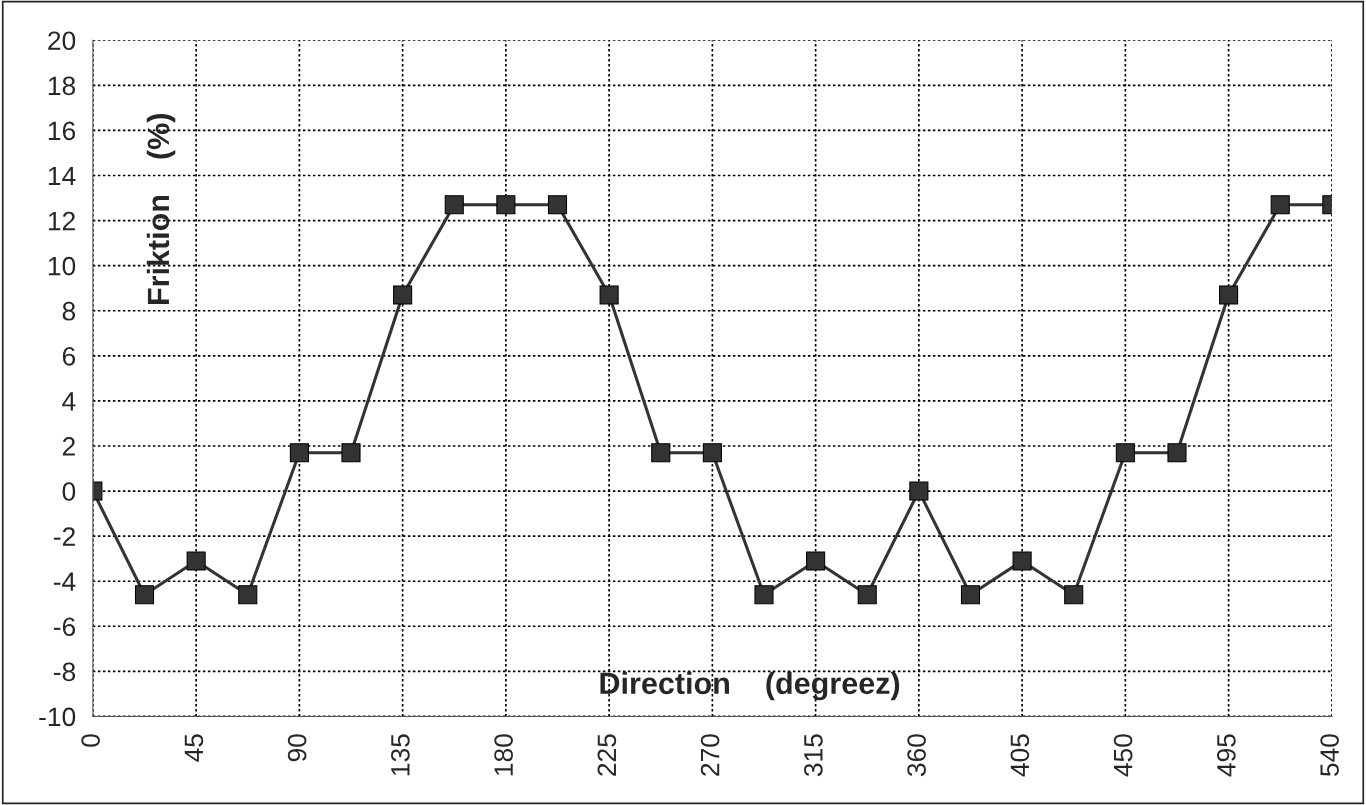 This screenshot has width=1366, height=805. I want to click on x-axis-title: Direction (degreez), so click(750, 686).